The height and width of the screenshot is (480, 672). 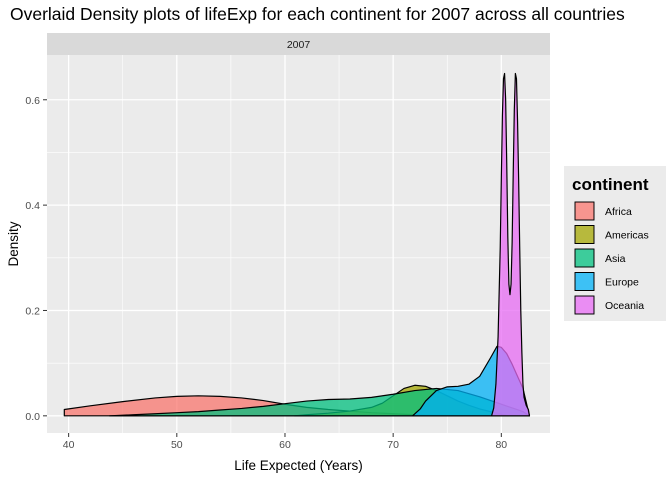 What do you see at coordinates (32, 417) in the screenshot?
I see `y-tick-label: 0.0` at bounding box center [32, 417].